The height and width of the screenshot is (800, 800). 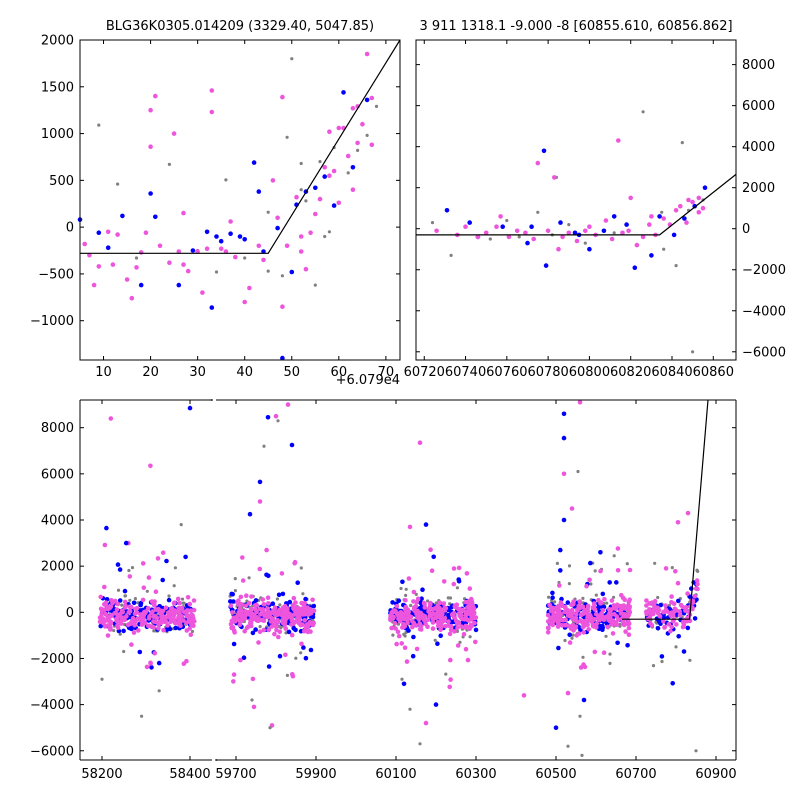 I want to click on x-tick-label: 59700, so click(x=235, y=774).